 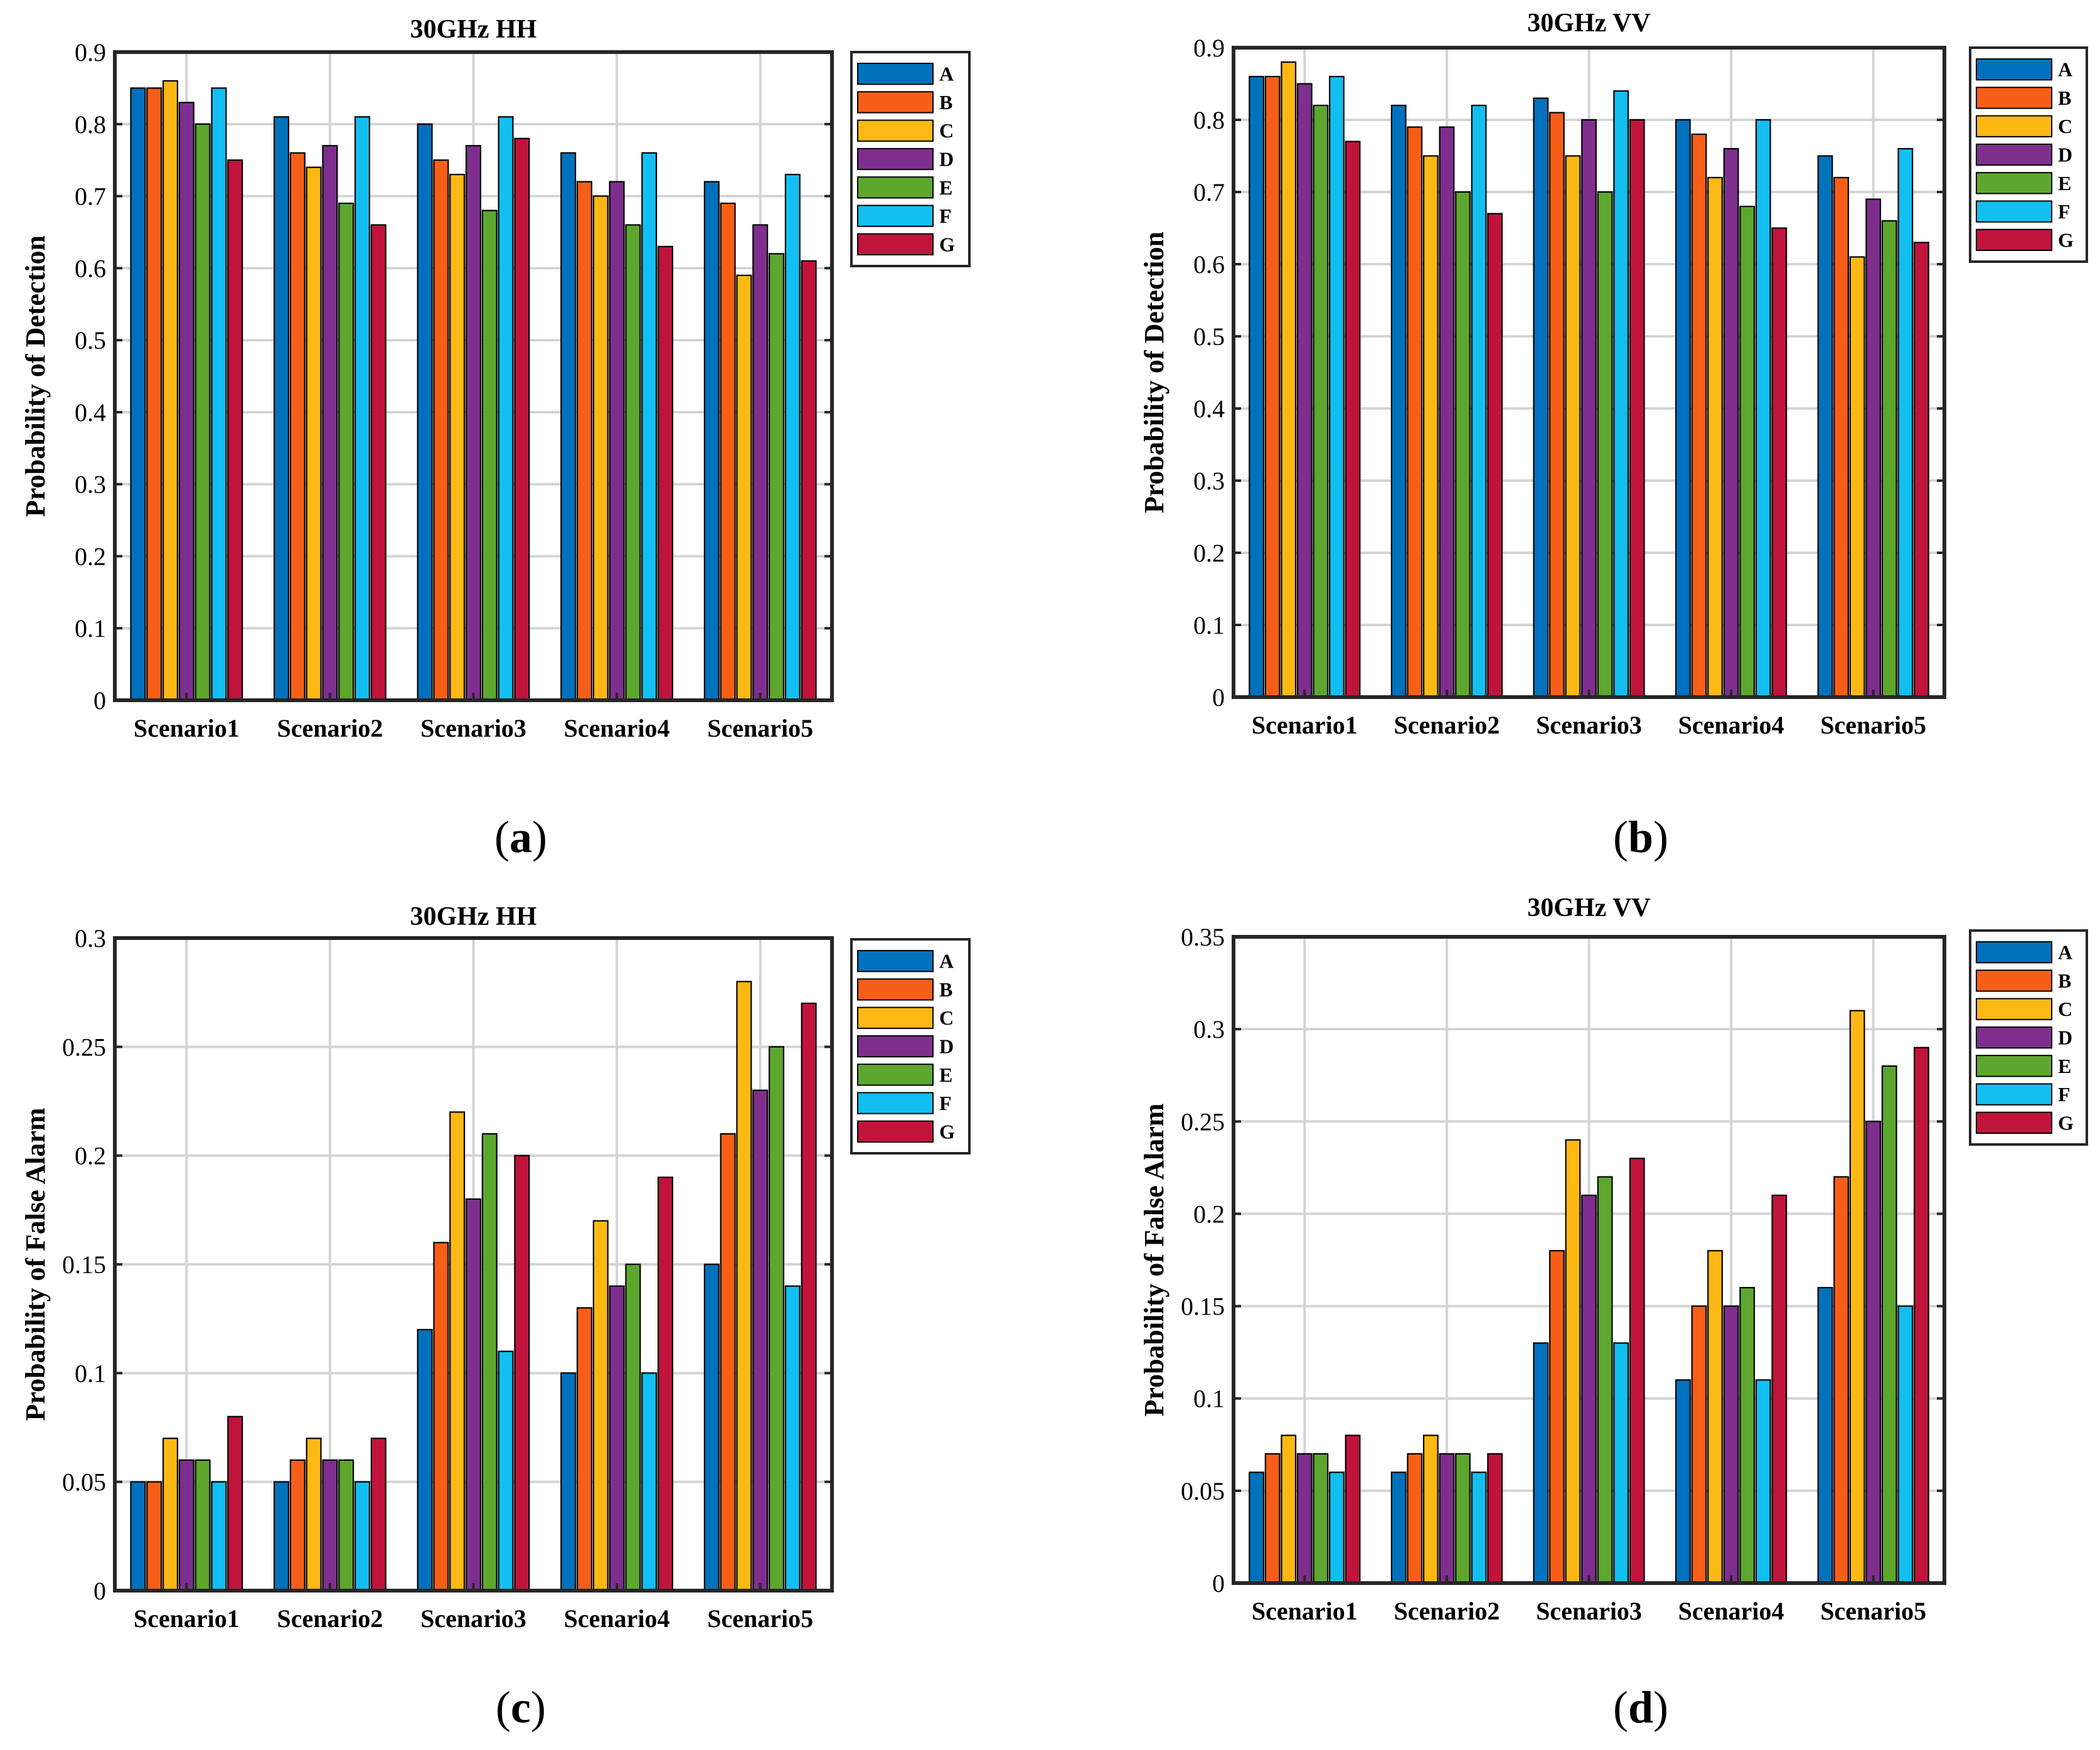 What do you see at coordinates (90, 124) in the screenshot?
I see `ytick-label: 0.8` at bounding box center [90, 124].